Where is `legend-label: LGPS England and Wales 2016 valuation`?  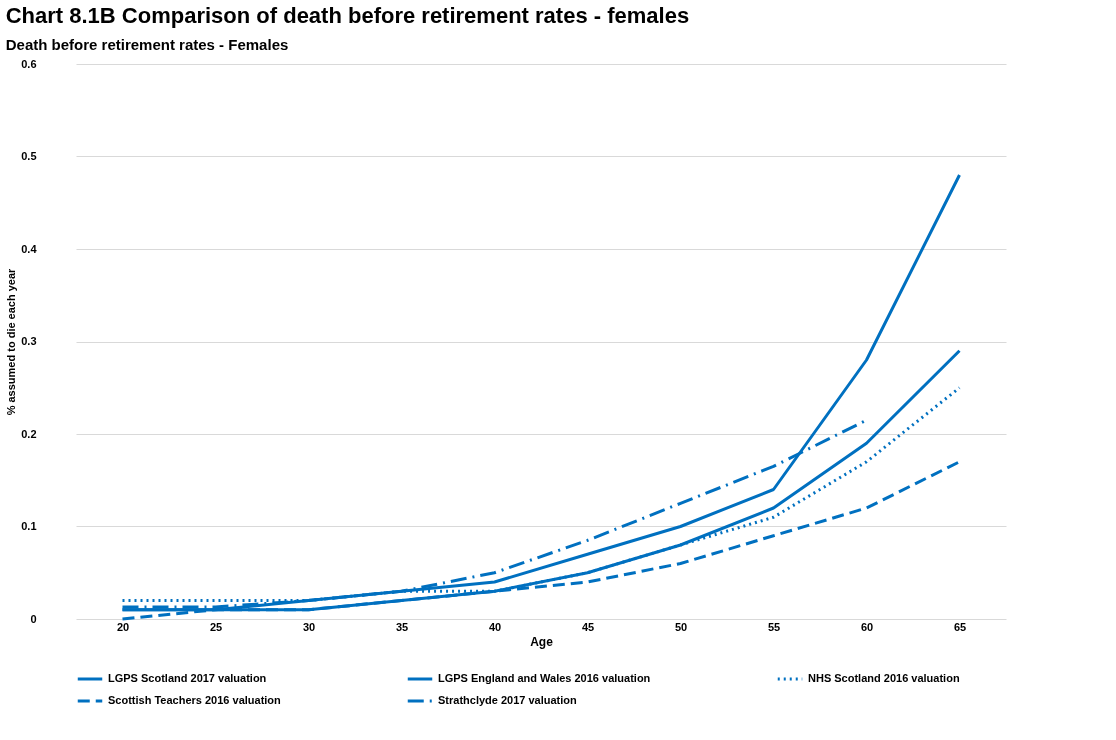
legend-label: LGPS England and Wales 2016 valuation is located at coordinates (544, 678).